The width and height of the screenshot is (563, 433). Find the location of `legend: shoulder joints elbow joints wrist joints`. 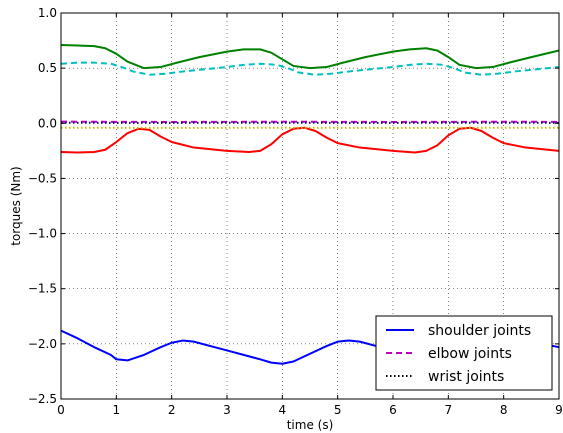

legend: shoulder joints elbow joints wrist joints is located at coordinates (464, 353).